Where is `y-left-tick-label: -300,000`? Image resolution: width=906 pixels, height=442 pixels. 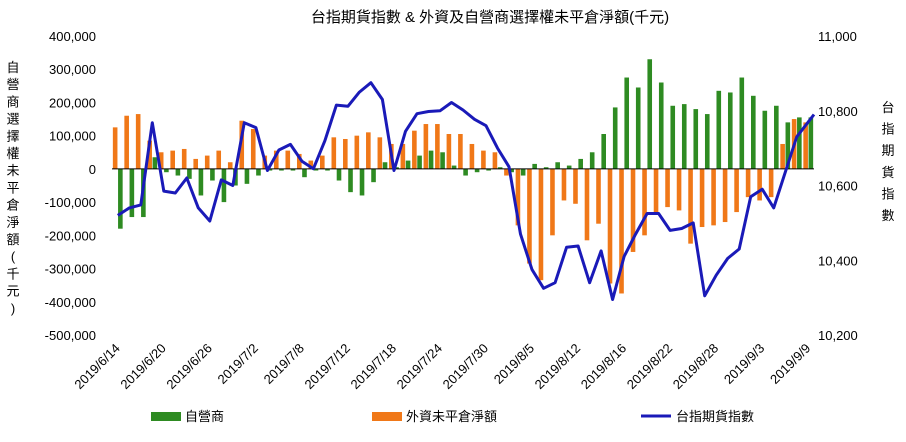
y-left-tick-label: -300,000 is located at coordinates (70, 269).